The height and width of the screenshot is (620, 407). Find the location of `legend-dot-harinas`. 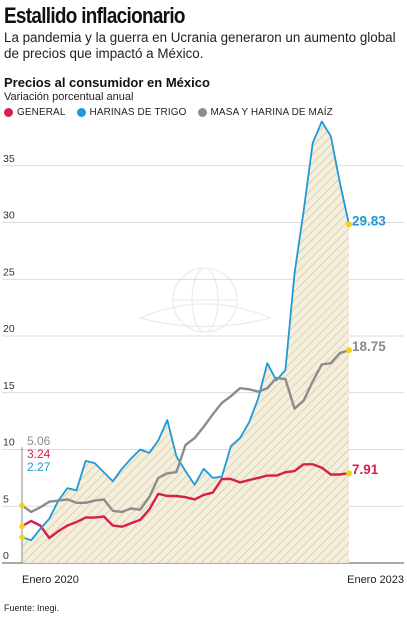

legend-dot-harinas is located at coordinates (81, 112).